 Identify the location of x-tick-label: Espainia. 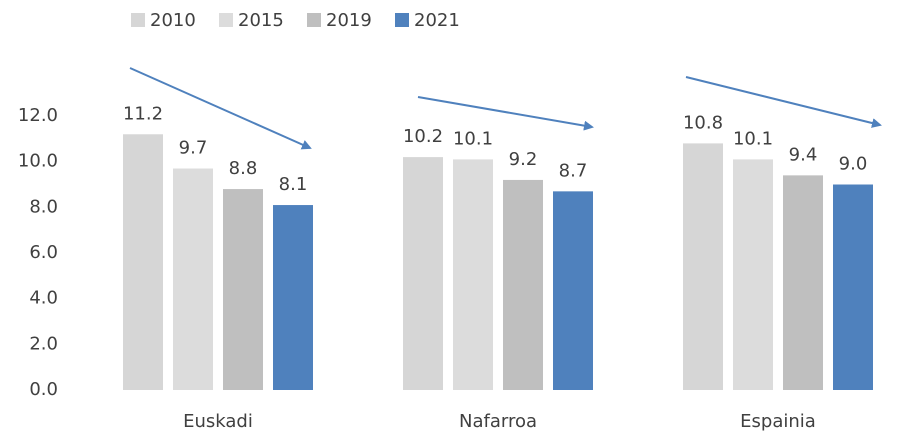
(778, 421).